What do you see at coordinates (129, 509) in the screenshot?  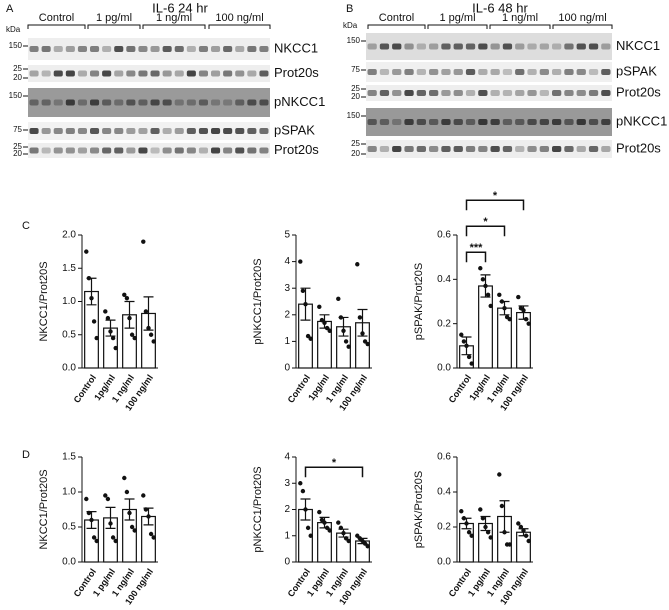 I see `error-bar` at bounding box center [129, 509].